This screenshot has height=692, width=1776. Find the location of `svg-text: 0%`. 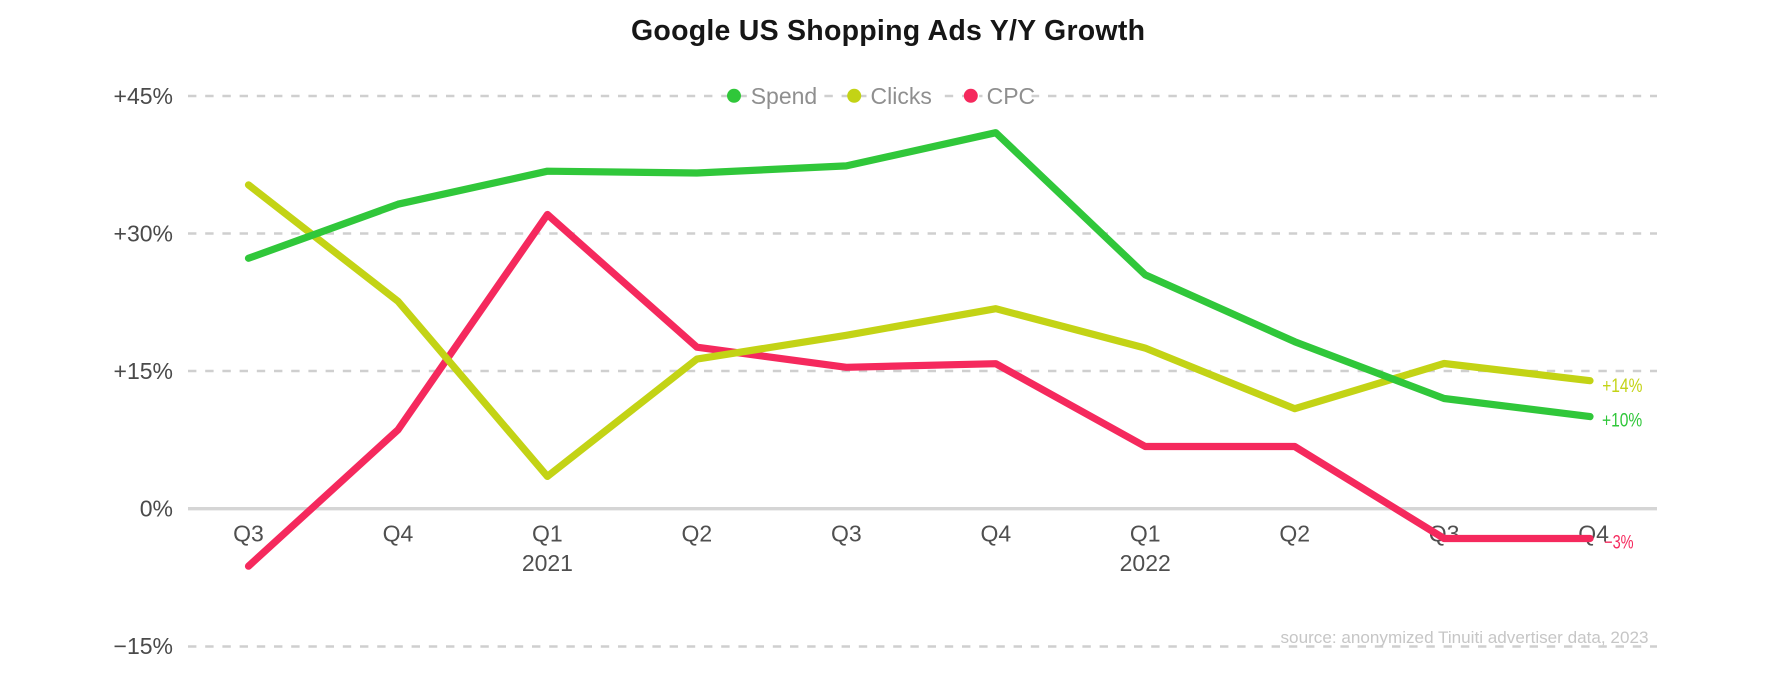

svg-text: 0% is located at coordinates (156, 509).